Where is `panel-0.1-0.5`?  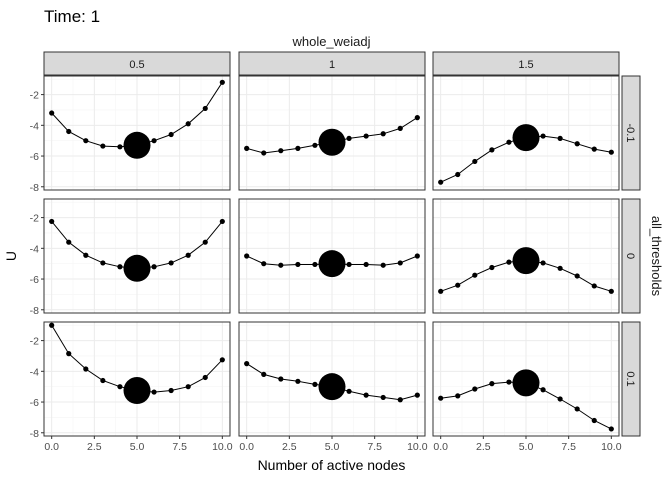 panel-0.1-0.5 is located at coordinates (137, 379).